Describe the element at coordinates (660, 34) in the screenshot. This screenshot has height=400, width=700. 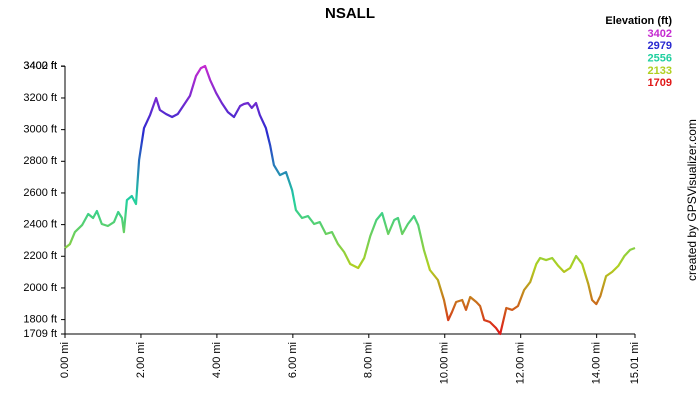
I see `legend-value: 3402` at that location.